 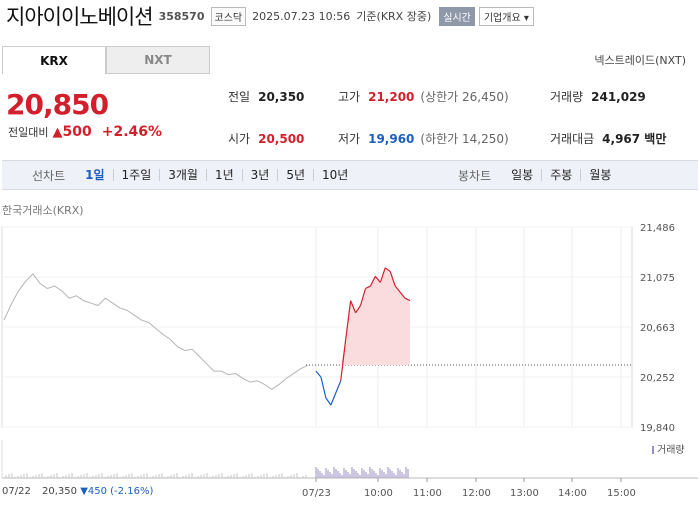 I want to click on stat-label: 거래대금, so click(x=572, y=139).